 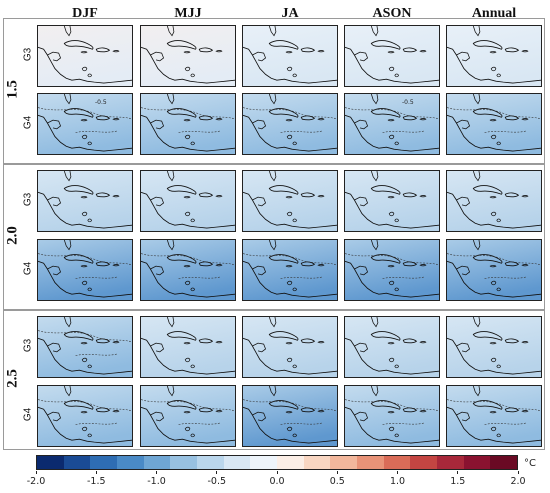 What do you see at coordinates (337, 481) in the screenshot?
I see `colorbar-tick-label: 0.5` at bounding box center [337, 481].